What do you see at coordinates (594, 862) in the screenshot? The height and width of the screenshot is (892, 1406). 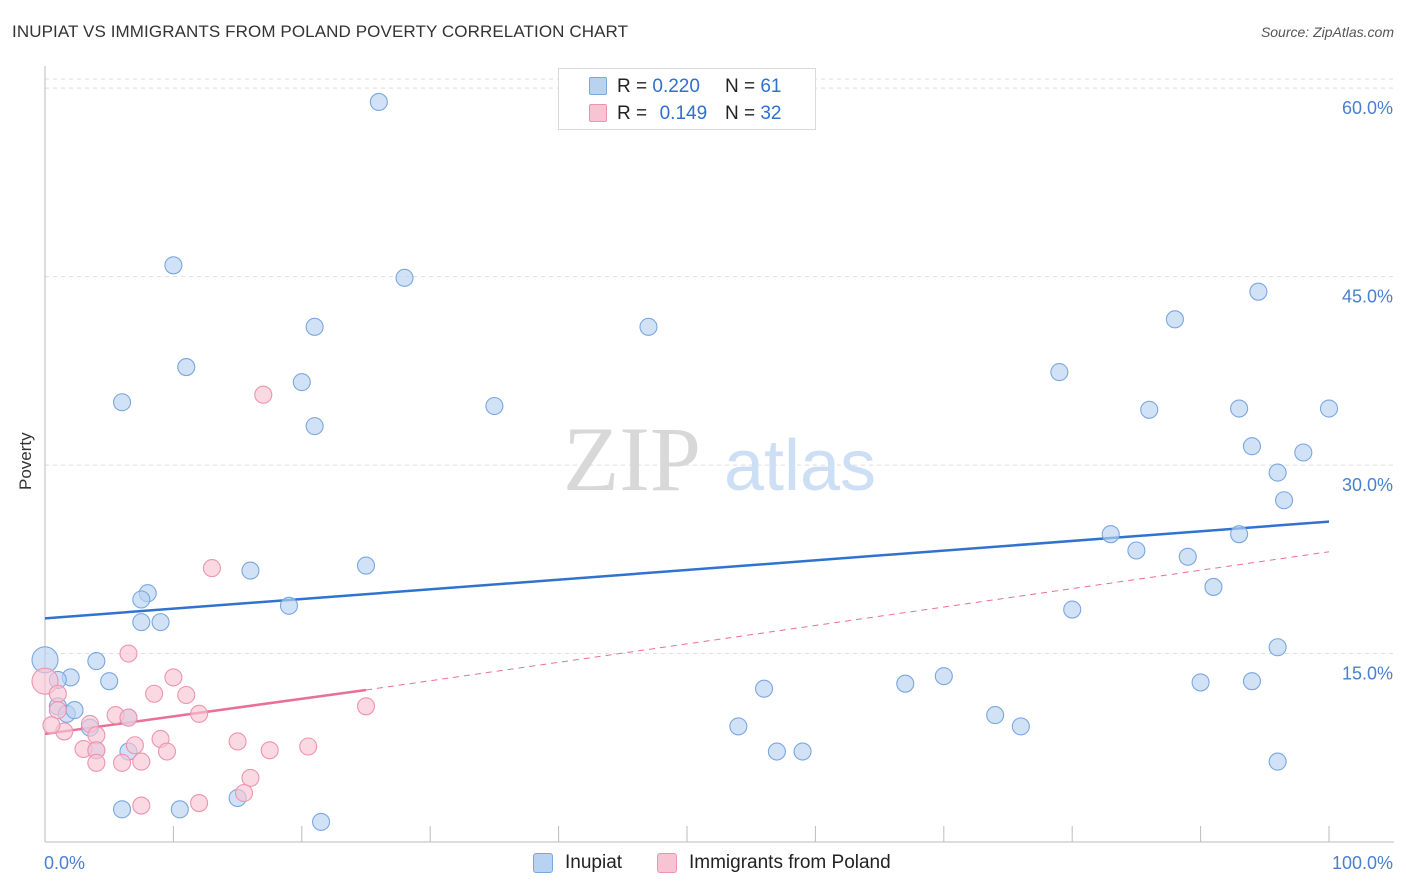 I see `bottom-legend-label-inupiat: Inupiat` at bounding box center [594, 862].